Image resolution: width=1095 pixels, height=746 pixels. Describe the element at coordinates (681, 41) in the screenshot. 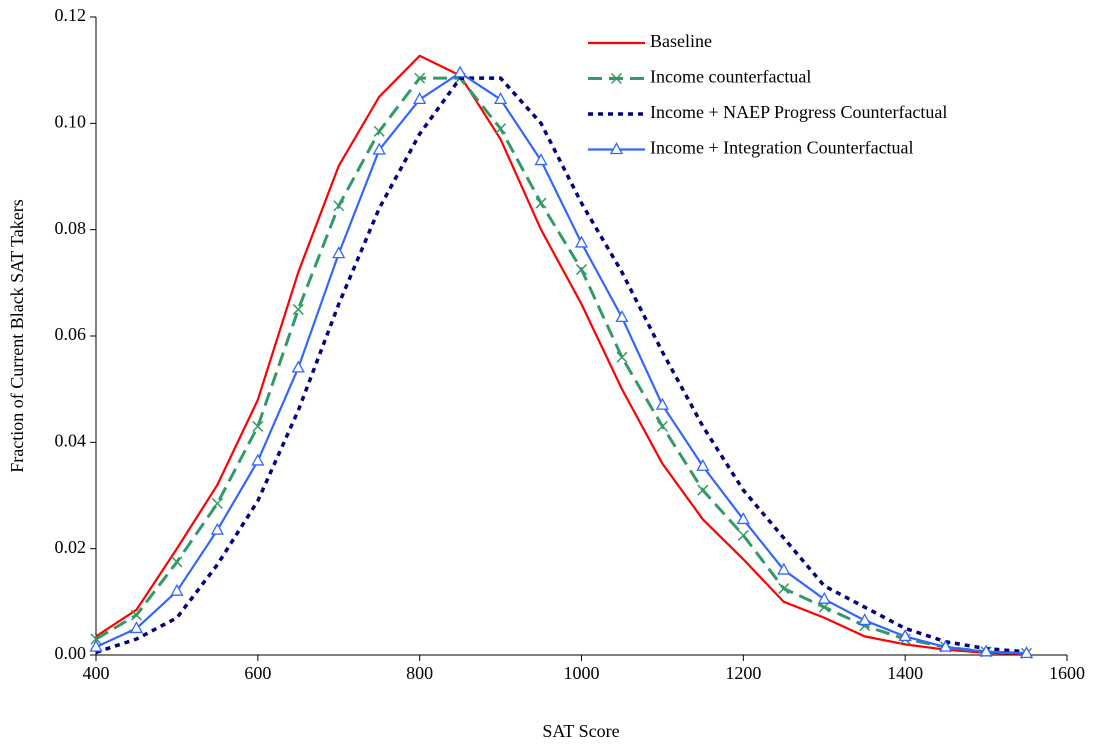

I see `legend-label: Baseline` at that location.